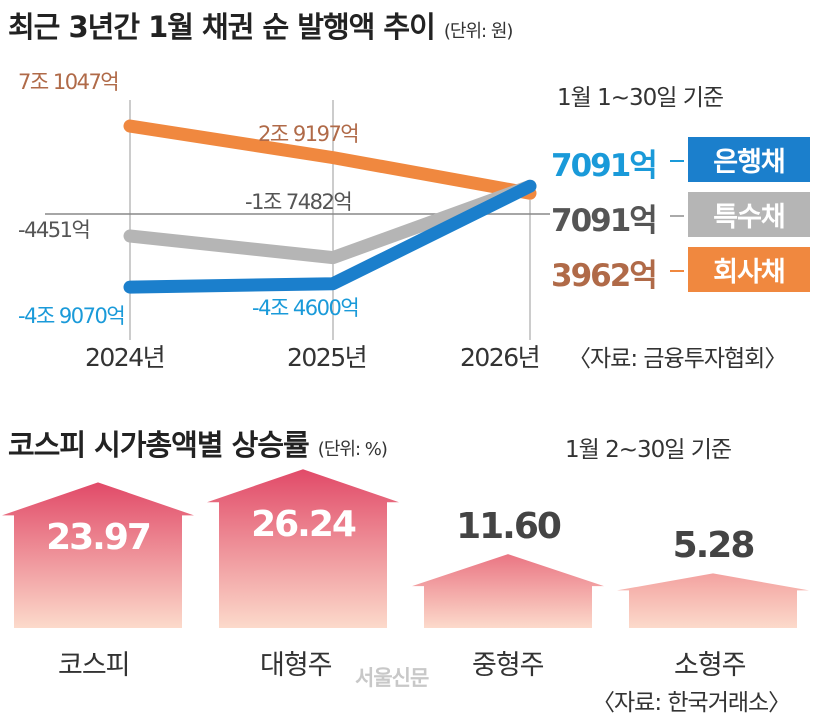  What do you see at coordinates (309, 134) in the screenshot?
I see `data-label: 2조 9197억` at bounding box center [309, 134].